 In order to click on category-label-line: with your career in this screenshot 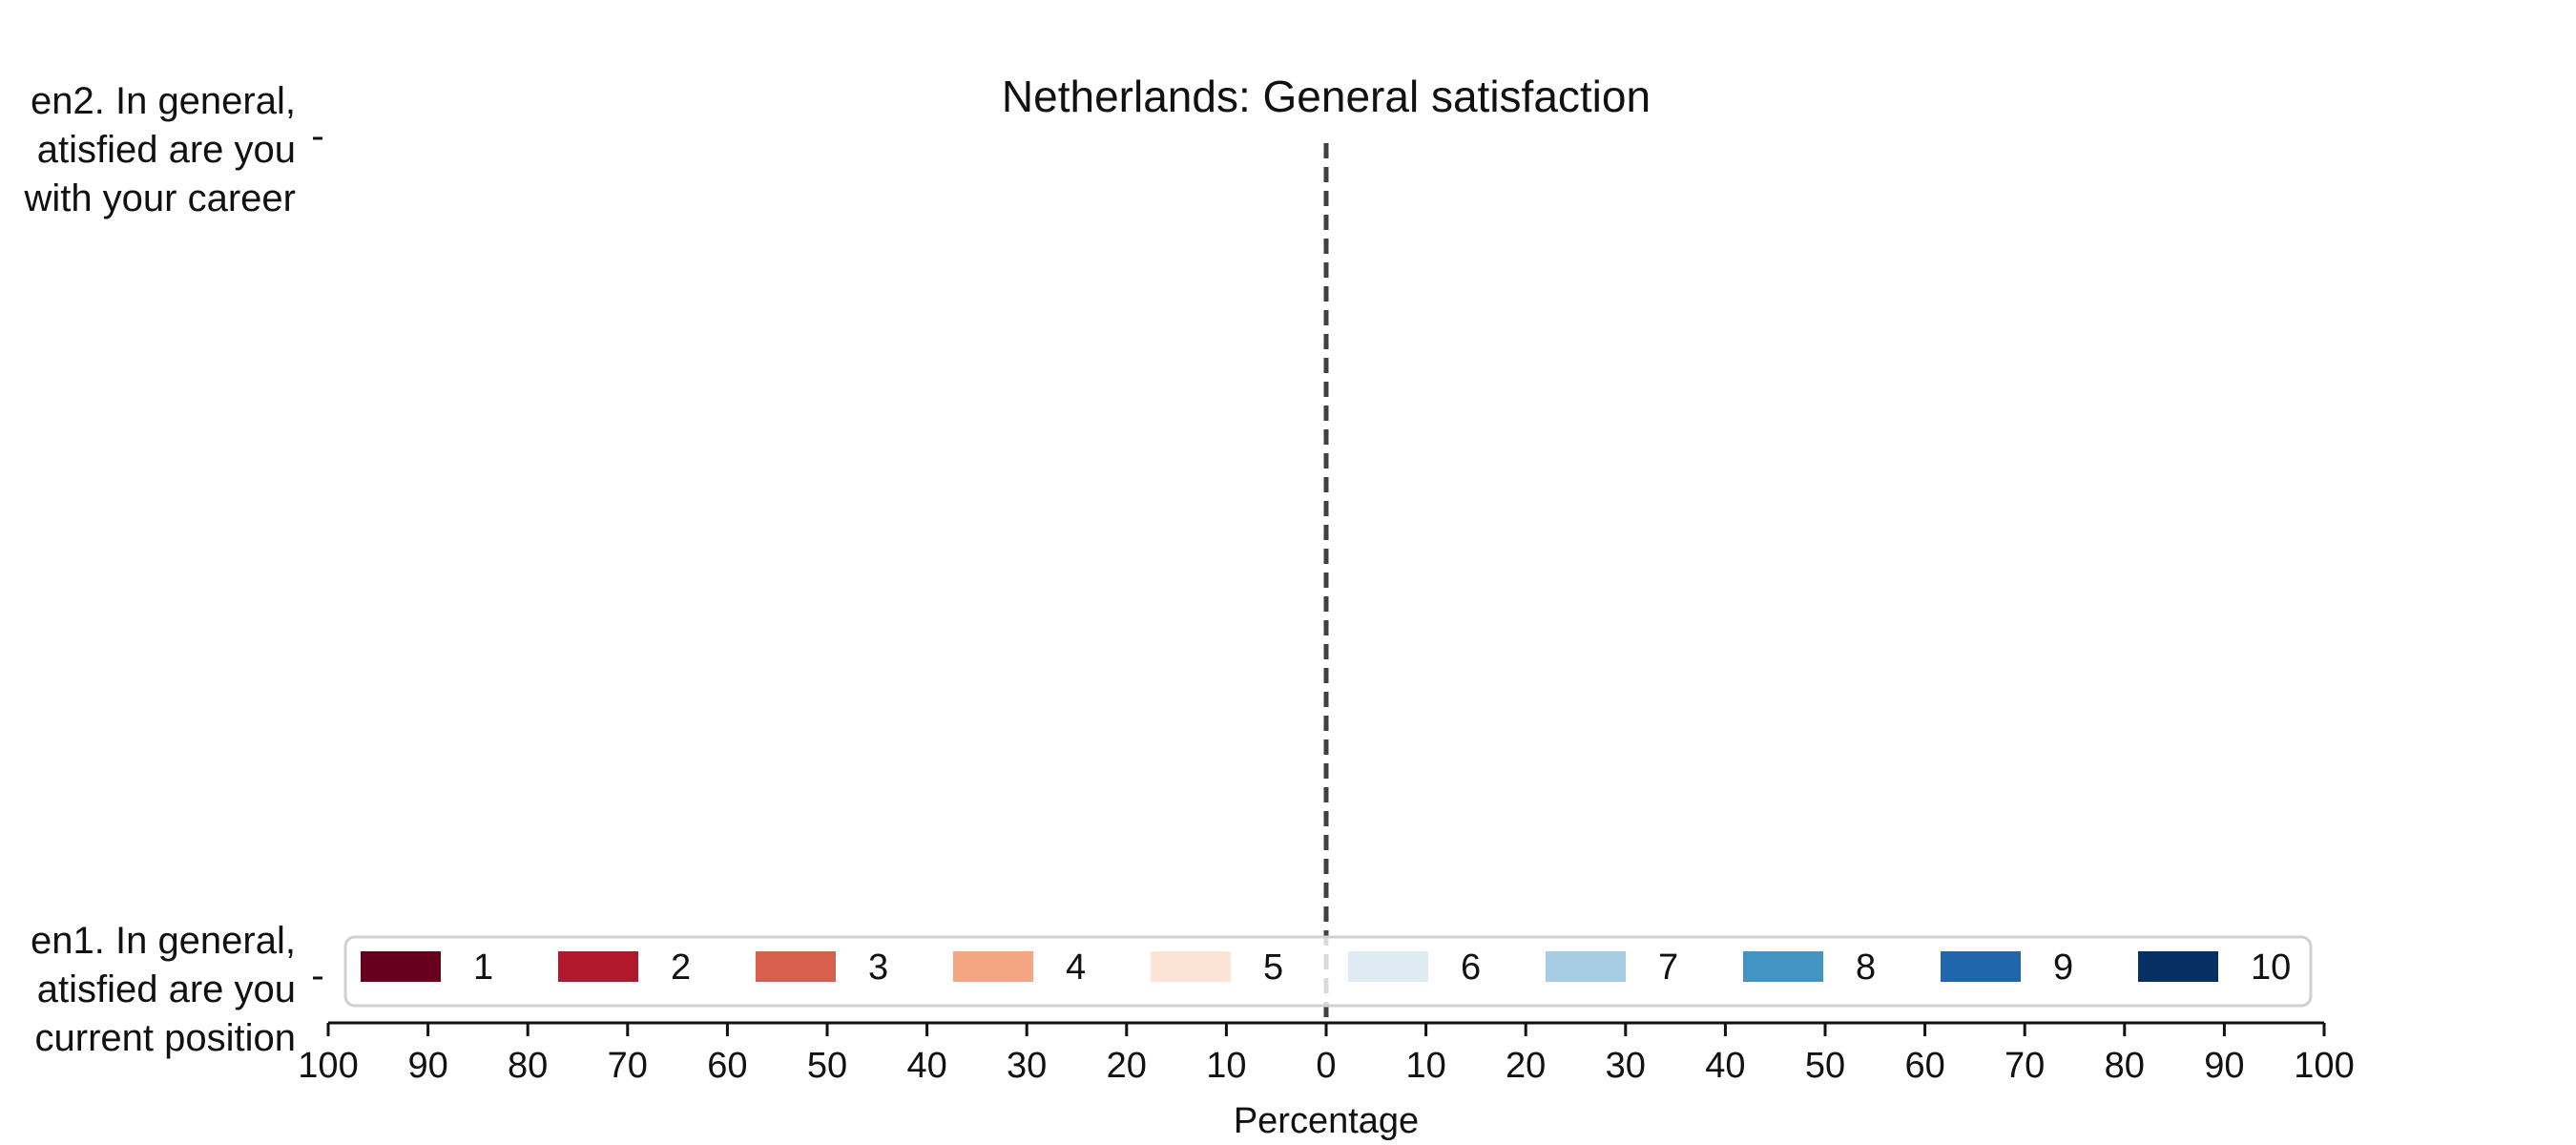, I will do `click(159, 198)`.